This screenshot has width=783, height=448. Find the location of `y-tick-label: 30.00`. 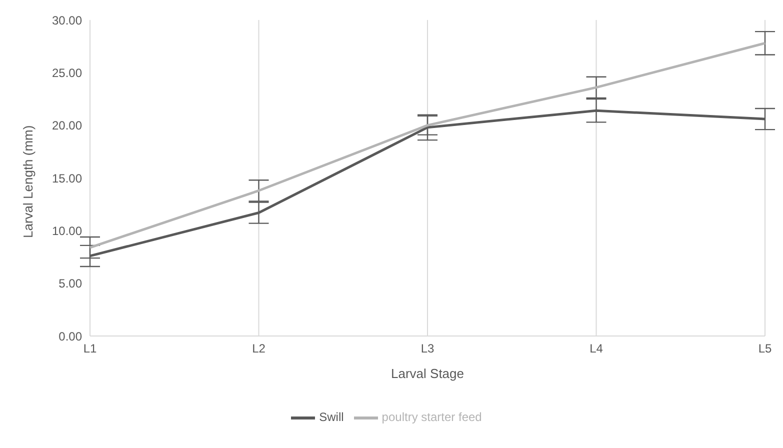

y-tick-label: 30.00 is located at coordinates (67, 20).